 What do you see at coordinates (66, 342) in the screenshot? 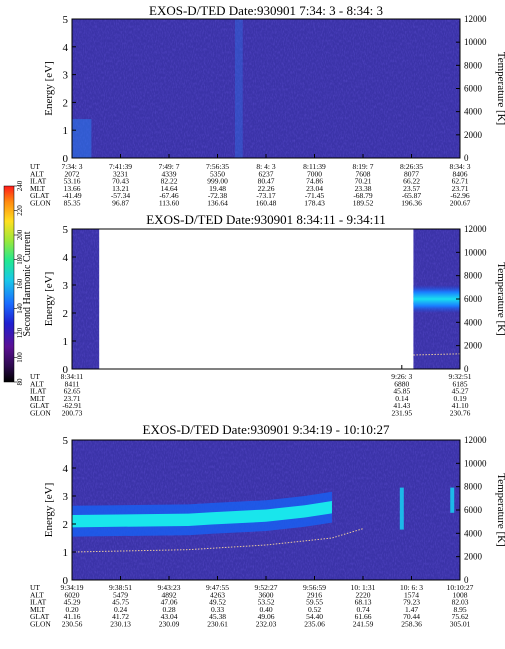
I see `y-tick-label: 1` at bounding box center [66, 342].